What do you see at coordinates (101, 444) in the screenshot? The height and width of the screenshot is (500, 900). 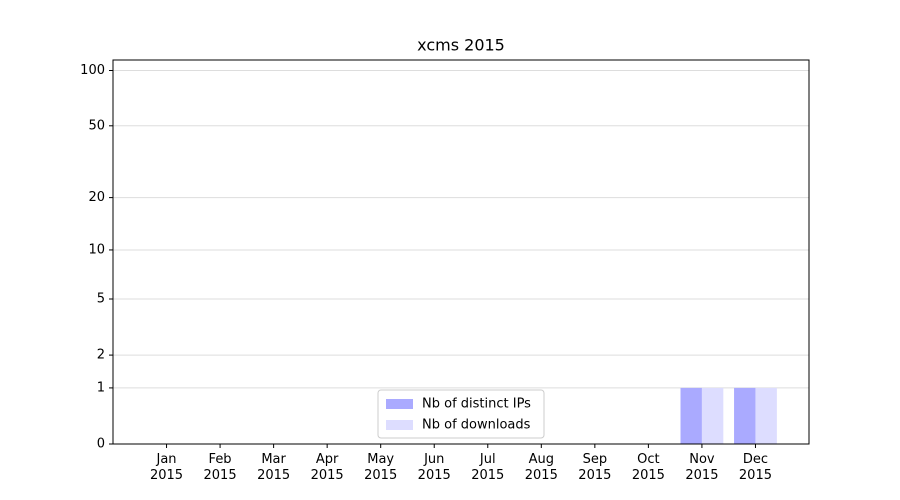 I see `y-tick-label: 0` at bounding box center [101, 444].